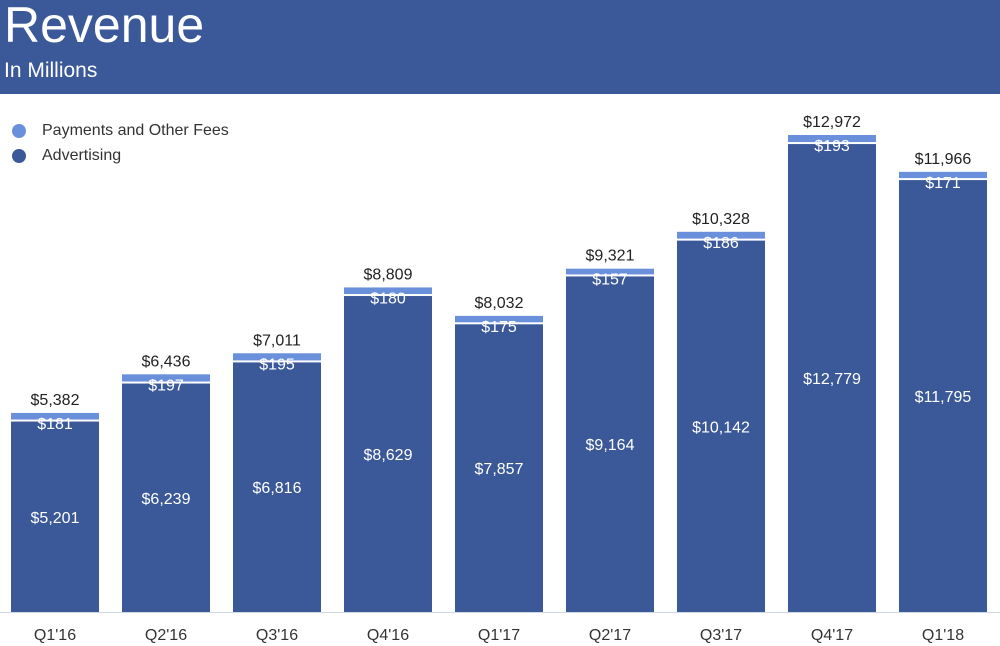 The width and height of the screenshot is (1000, 646). I want to click on payments-legend-dot-icon, so click(19, 130).